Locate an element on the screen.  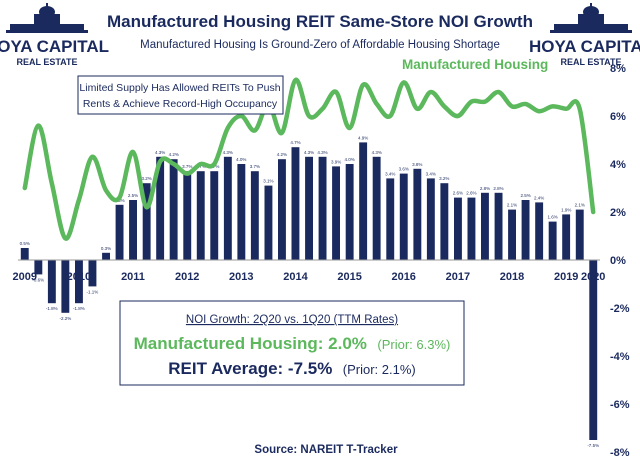
logo-left-line2: REAL ESTATE is located at coordinates (46, 62).